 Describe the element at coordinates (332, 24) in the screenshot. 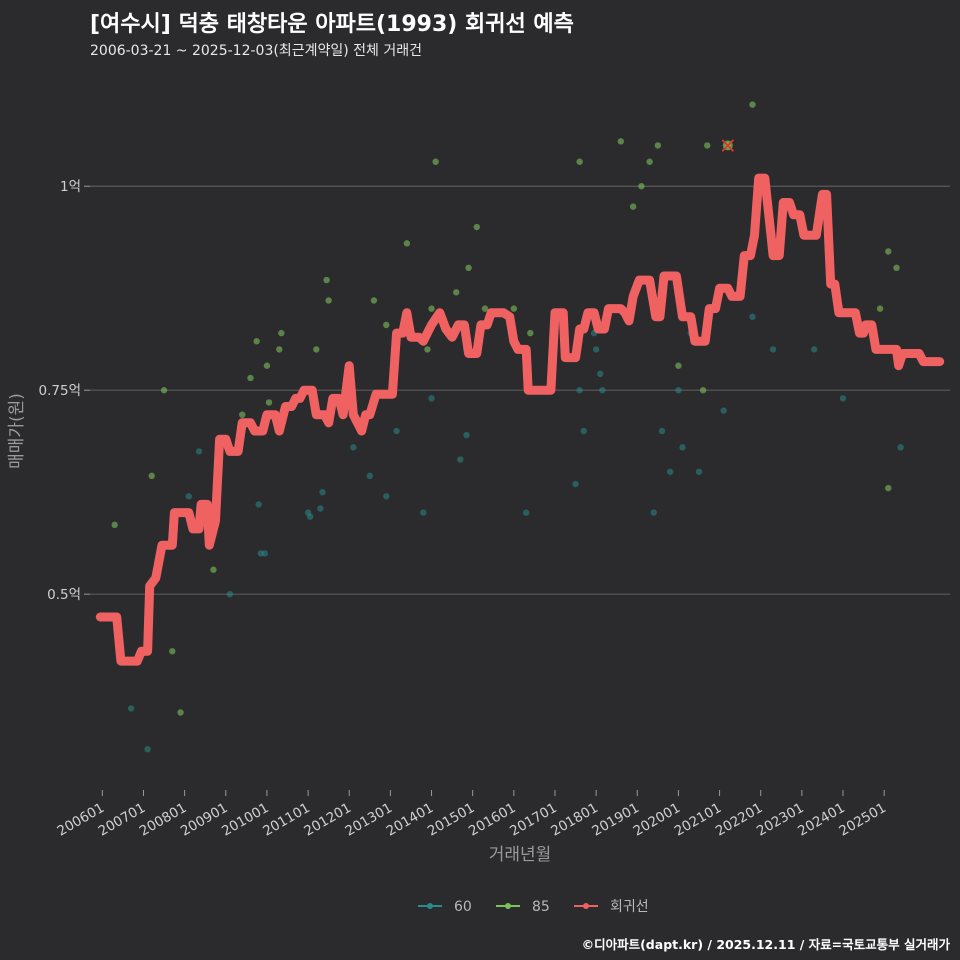

I see `chart-title: [여수시] 덕충 태창타운 아파트(1993) 회귀선 예측` at that location.